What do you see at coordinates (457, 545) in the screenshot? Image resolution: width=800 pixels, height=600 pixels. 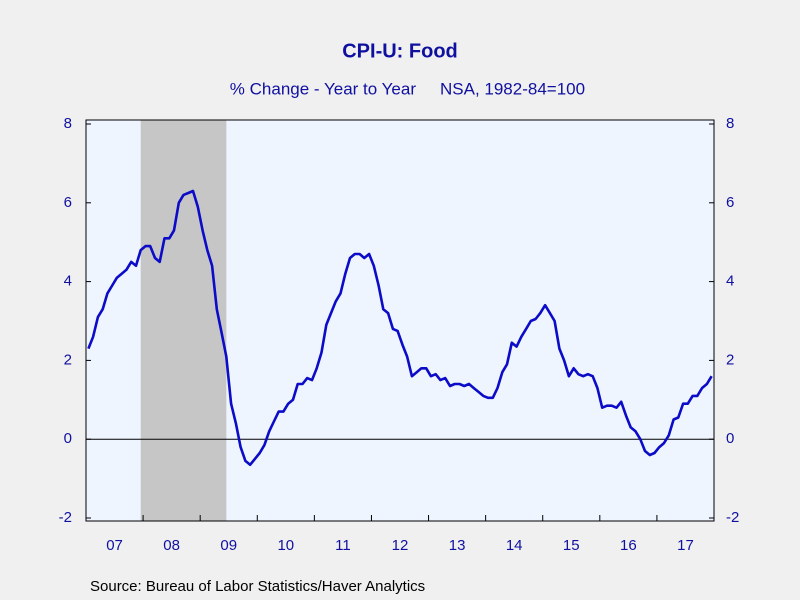 I see `x-tick-label: 13` at bounding box center [457, 545].